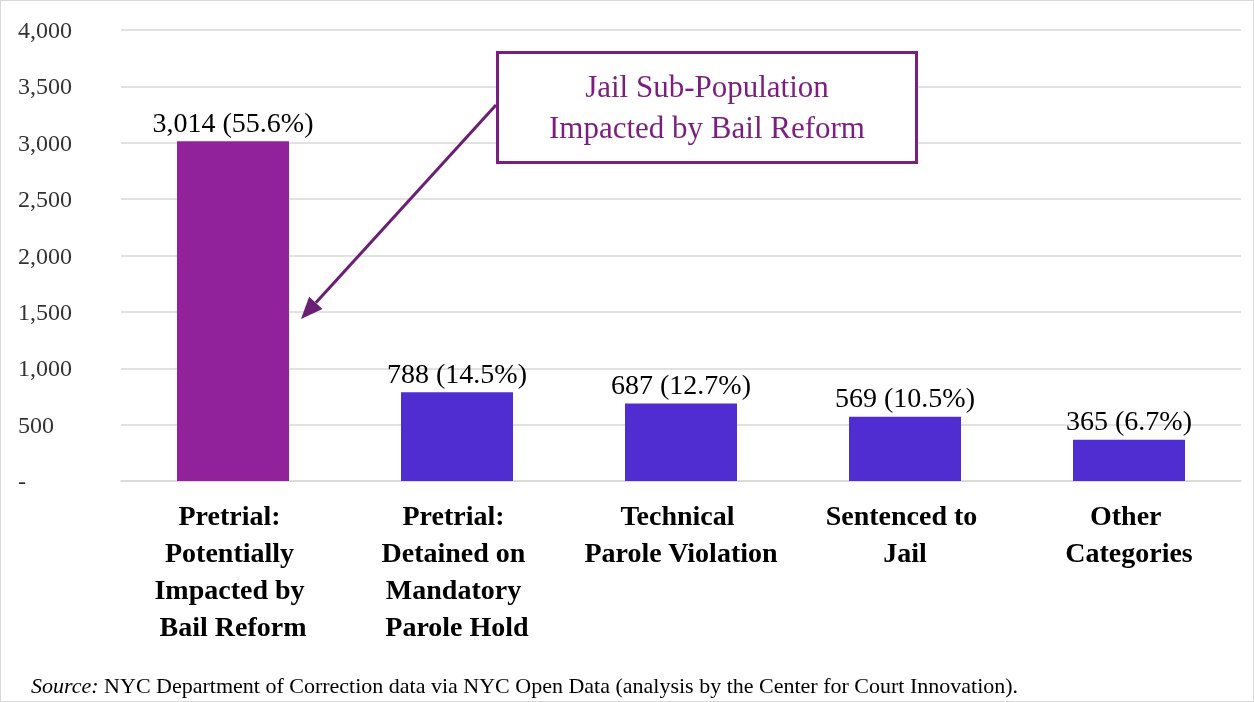  Describe the element at coordinates (45, 311) in the screenshot. I see `y-tick-label: 1,500` at that location.